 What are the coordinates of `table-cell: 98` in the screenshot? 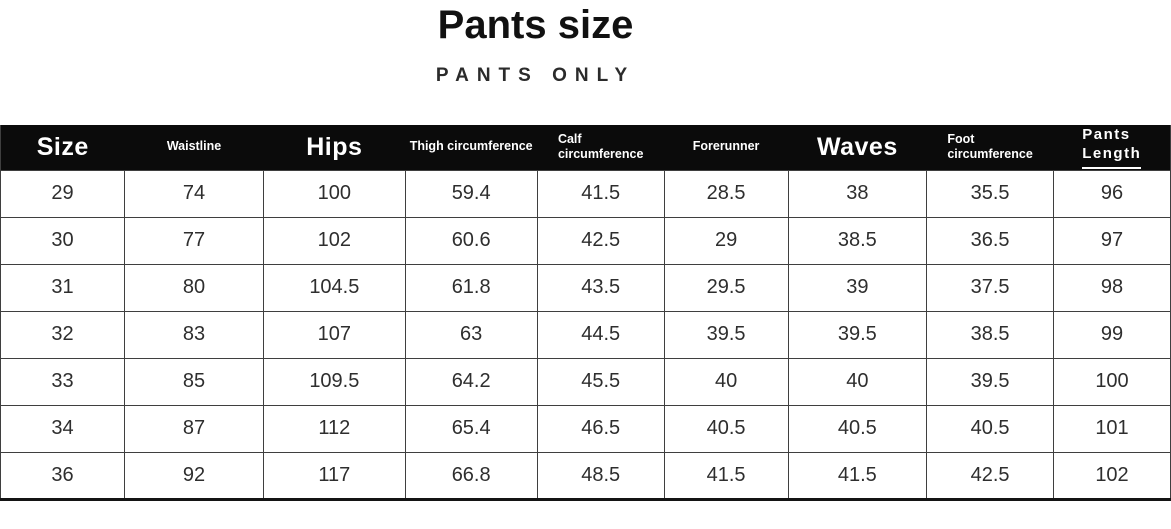 It's located at (1112, 287).